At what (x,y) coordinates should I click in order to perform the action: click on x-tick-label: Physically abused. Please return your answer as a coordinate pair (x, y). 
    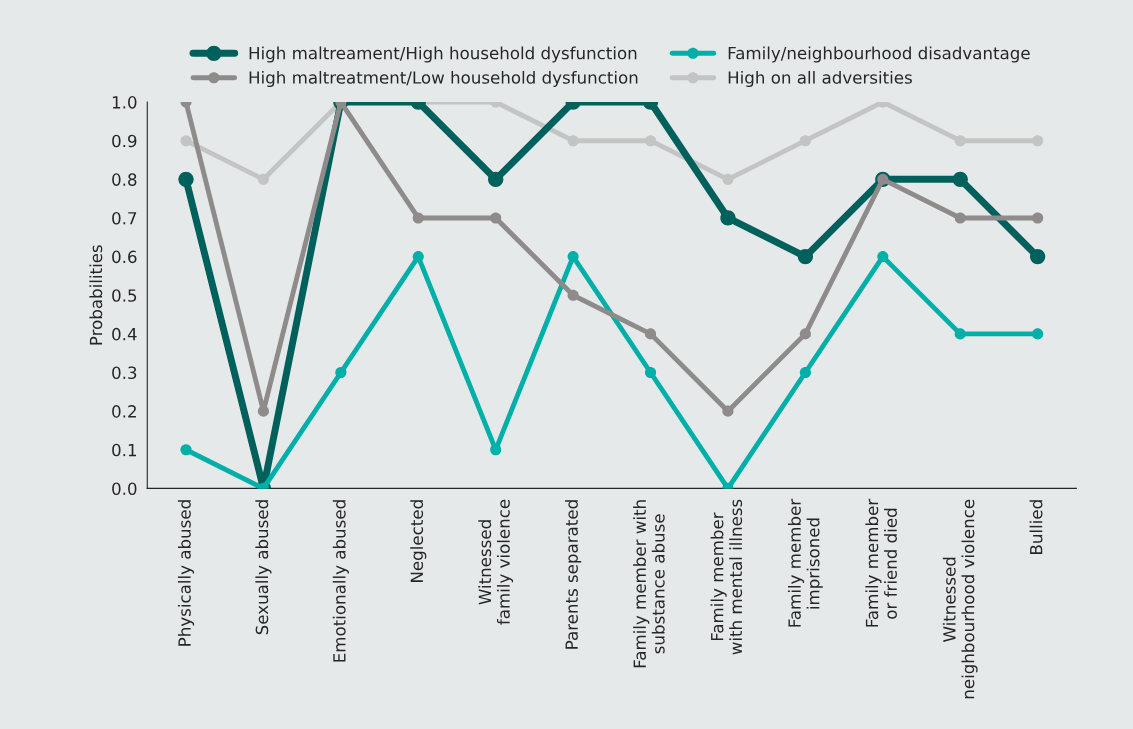
    Looking at the image, I should click on (186, 573).